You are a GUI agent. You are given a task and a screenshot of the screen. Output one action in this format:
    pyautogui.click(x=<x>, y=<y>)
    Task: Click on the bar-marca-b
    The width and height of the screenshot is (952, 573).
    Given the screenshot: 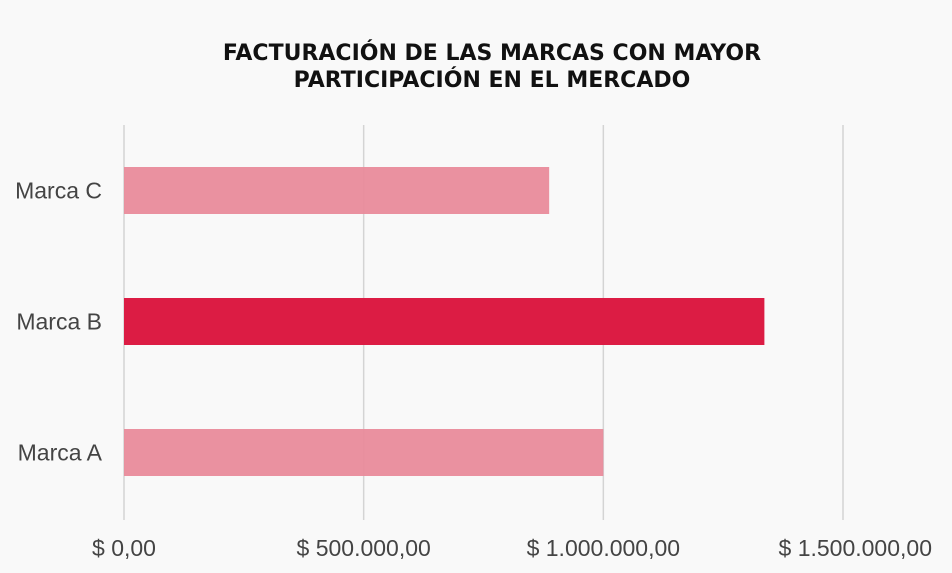 What is the action you would take?
    pyautogui.click(x=444, y=321)
    